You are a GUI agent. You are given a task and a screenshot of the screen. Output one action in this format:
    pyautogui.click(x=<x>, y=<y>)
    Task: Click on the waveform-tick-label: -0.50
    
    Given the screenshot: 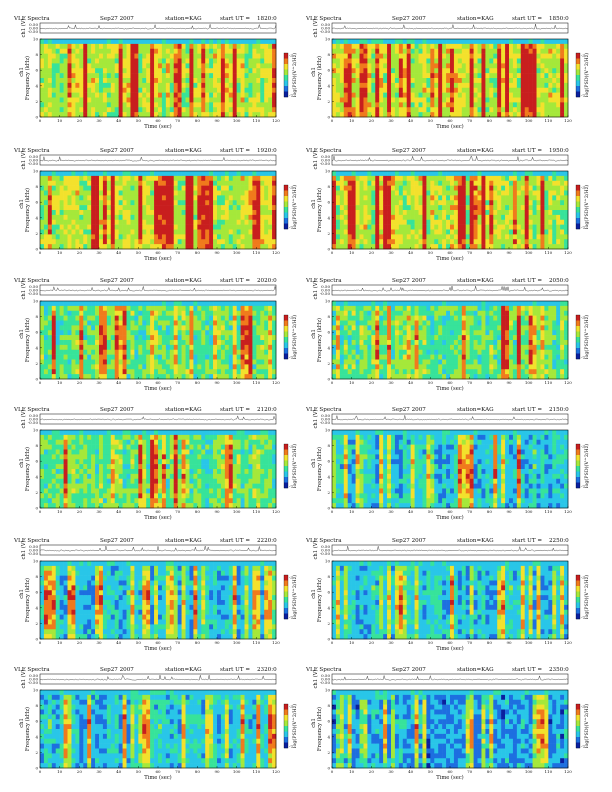 What is the action you would take?
    pyautogui.click(x=325, y=163)
    